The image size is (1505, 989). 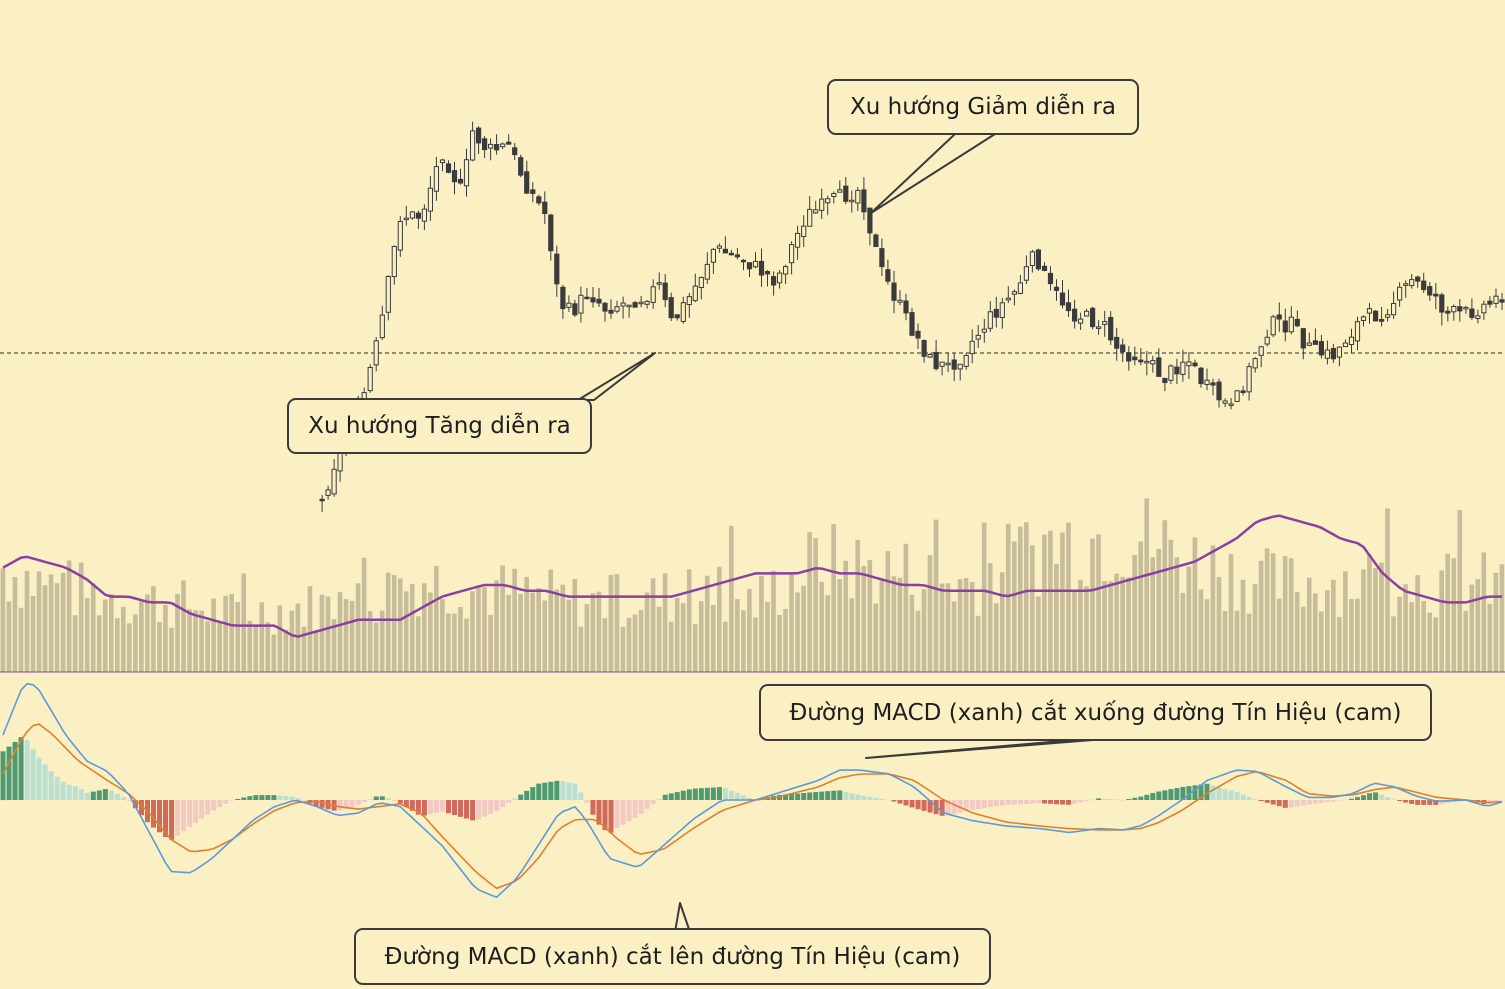 What do you see at coordinates (752, 576) in the screenshot?
I see `volume-ma-line` at bounding box center [752, 576].